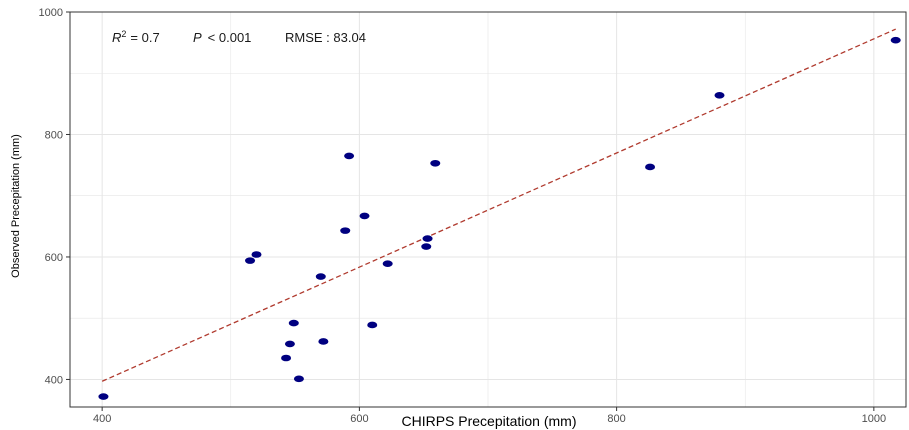  Describe the element at coordinates (54, 196) in the screenshot. I see `y-axis-ticks: 400 600 800 1000` at that location.